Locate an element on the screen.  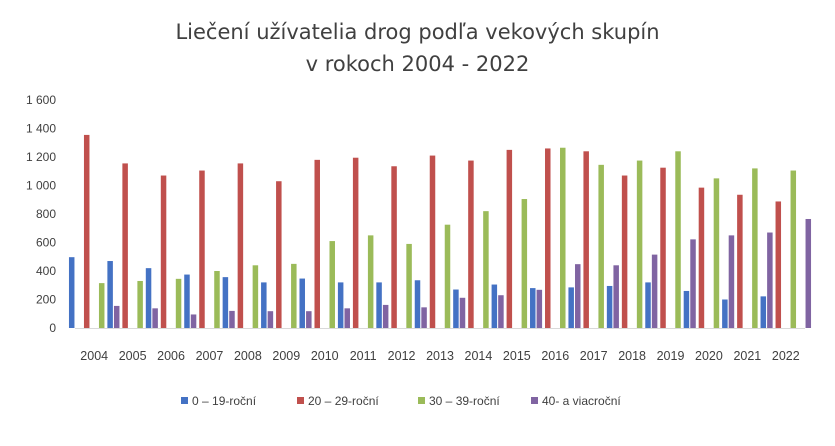
bar-2-2020 is located at coordinates (701, 257).